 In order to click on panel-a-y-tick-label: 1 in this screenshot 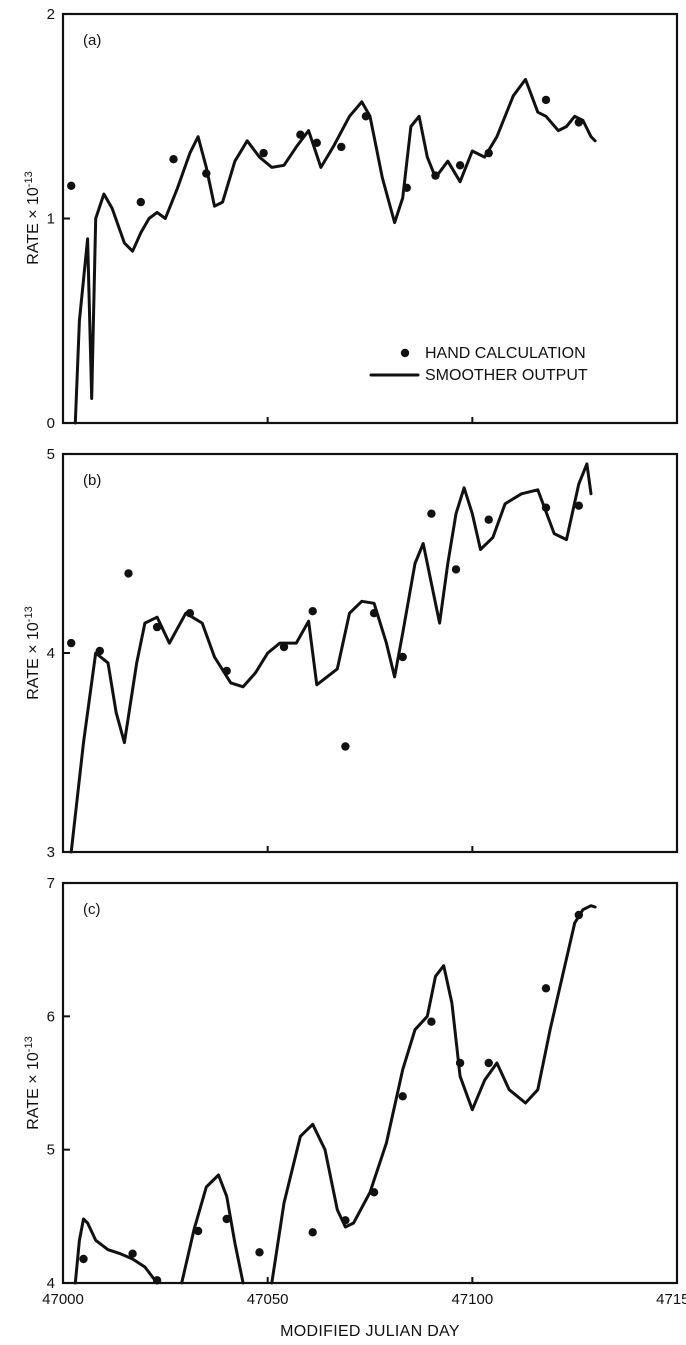, I will do `click(51, 219)`.